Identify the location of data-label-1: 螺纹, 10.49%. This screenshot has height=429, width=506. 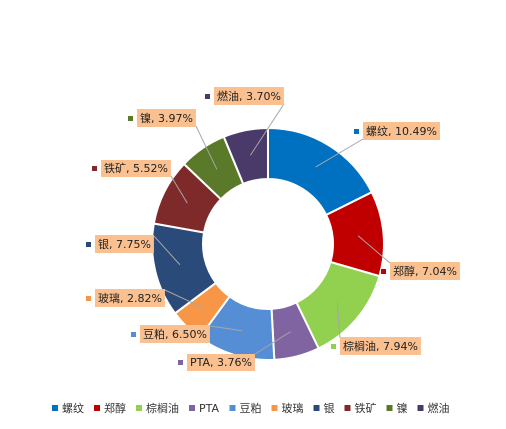
(397, 131).